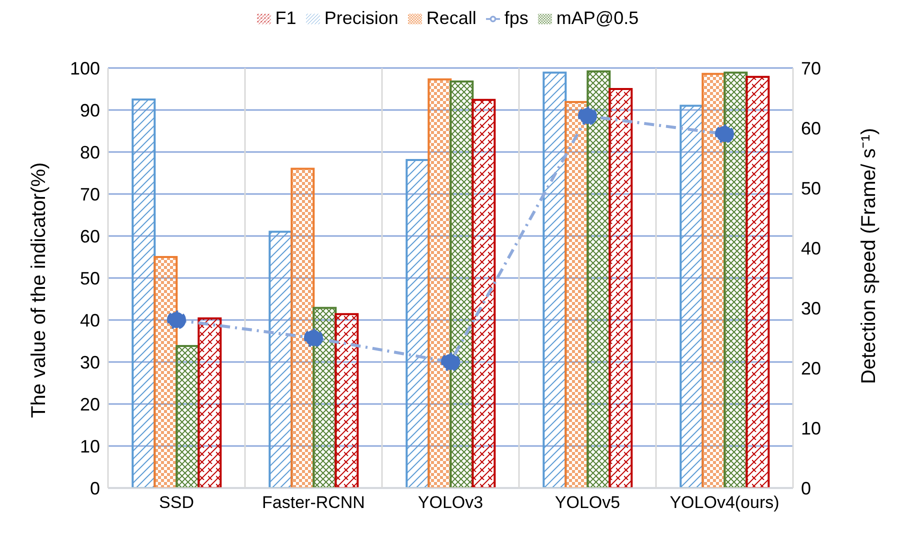  Describe the element at coordinates (451, 502) in the screenshot. I see `x-tick-label: YOLOv3` at that location.